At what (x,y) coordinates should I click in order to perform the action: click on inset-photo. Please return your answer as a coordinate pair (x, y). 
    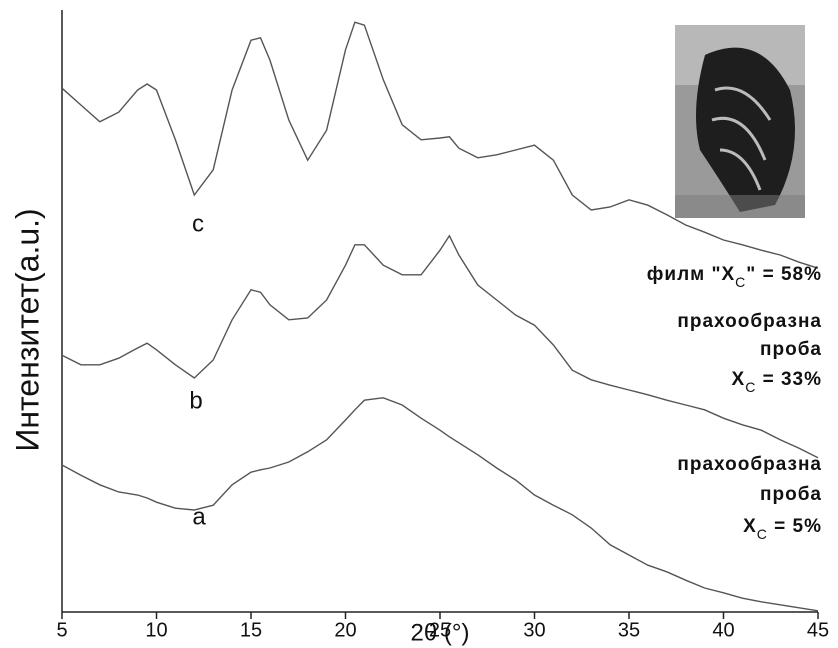
    Looking at the image, I should click on (740, 121).